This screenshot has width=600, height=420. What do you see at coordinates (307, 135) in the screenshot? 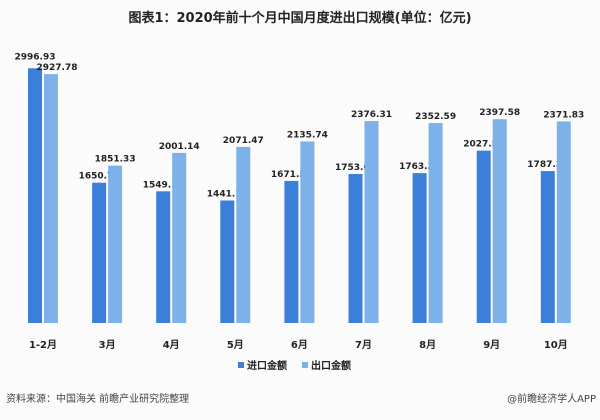
I see `data-label: 2135.74` at bounding box center [307, 135].